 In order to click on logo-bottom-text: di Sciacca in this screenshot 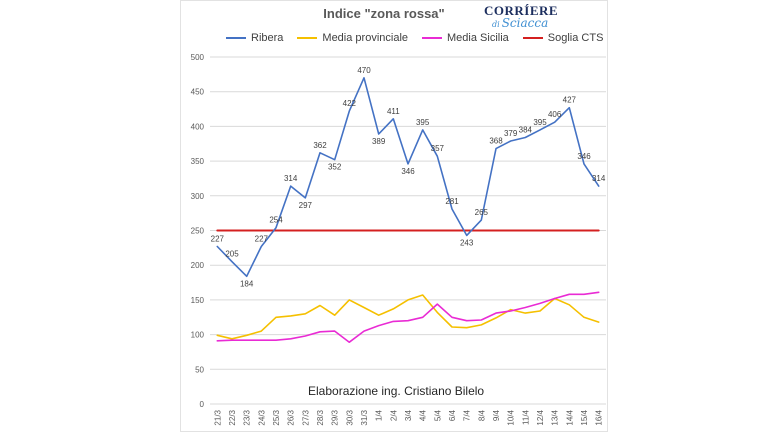, I will do `click(523, 24)`.